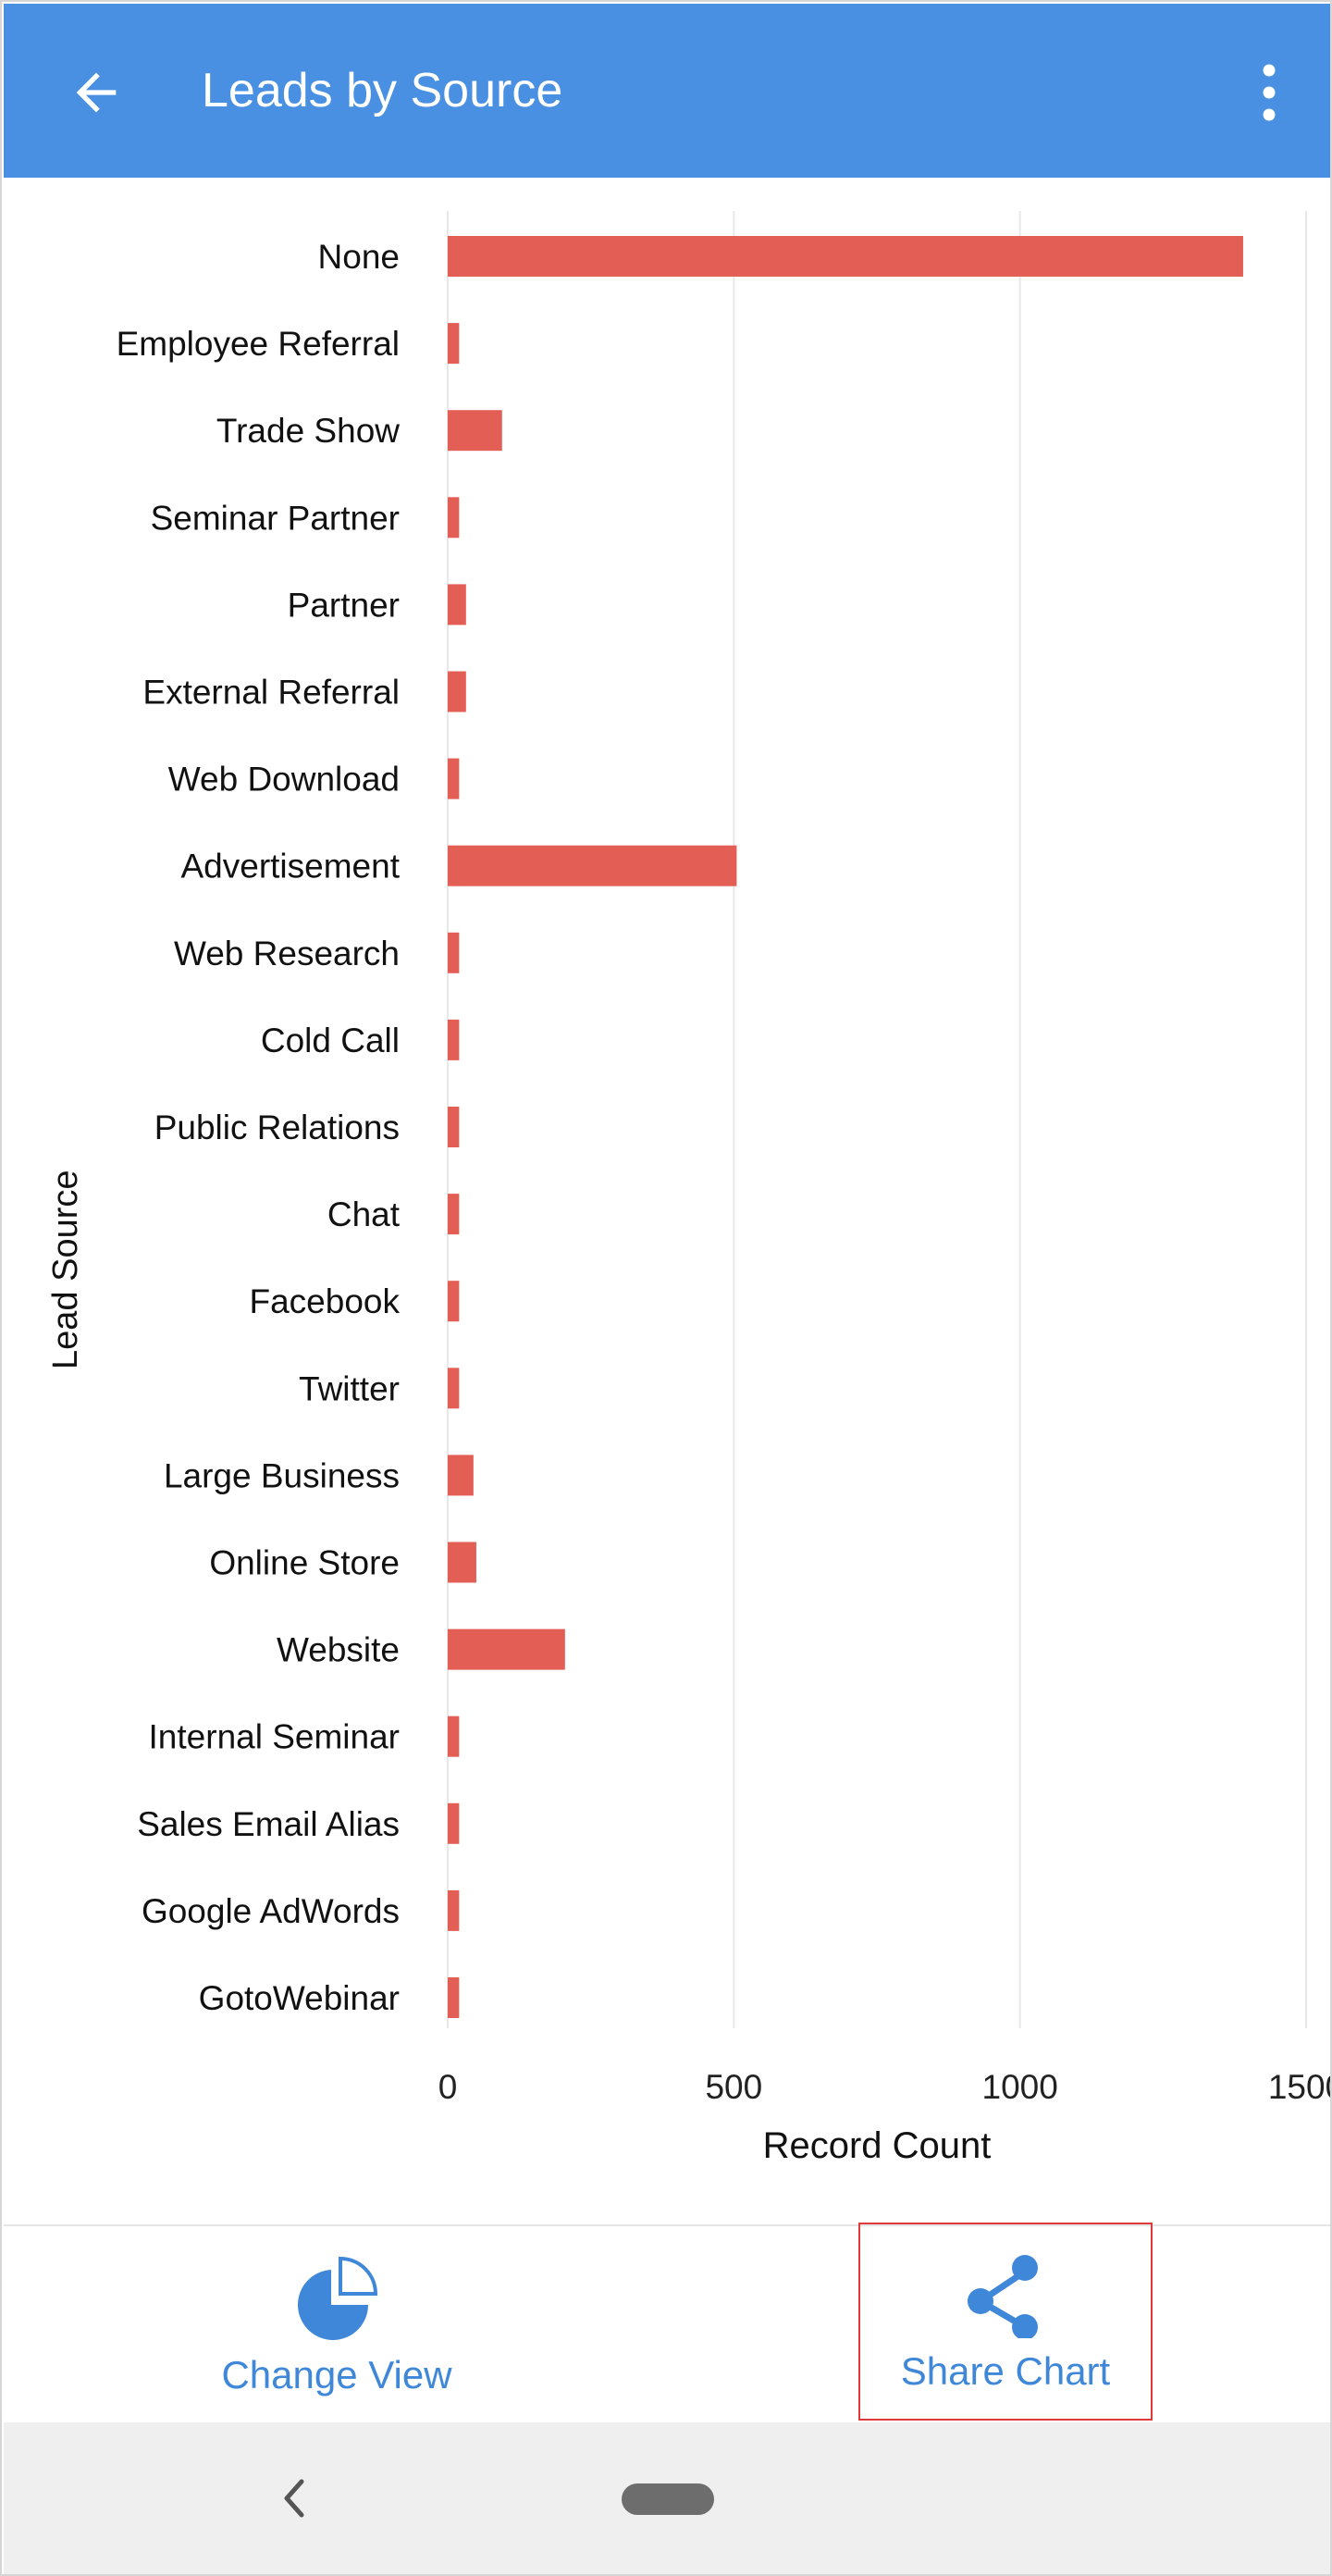 The image size is (1332, 2576). Describe the element at coordinates (667, 2324) in the screenshot. I see `chart-action-bar: Change View Share Chart` at that location.